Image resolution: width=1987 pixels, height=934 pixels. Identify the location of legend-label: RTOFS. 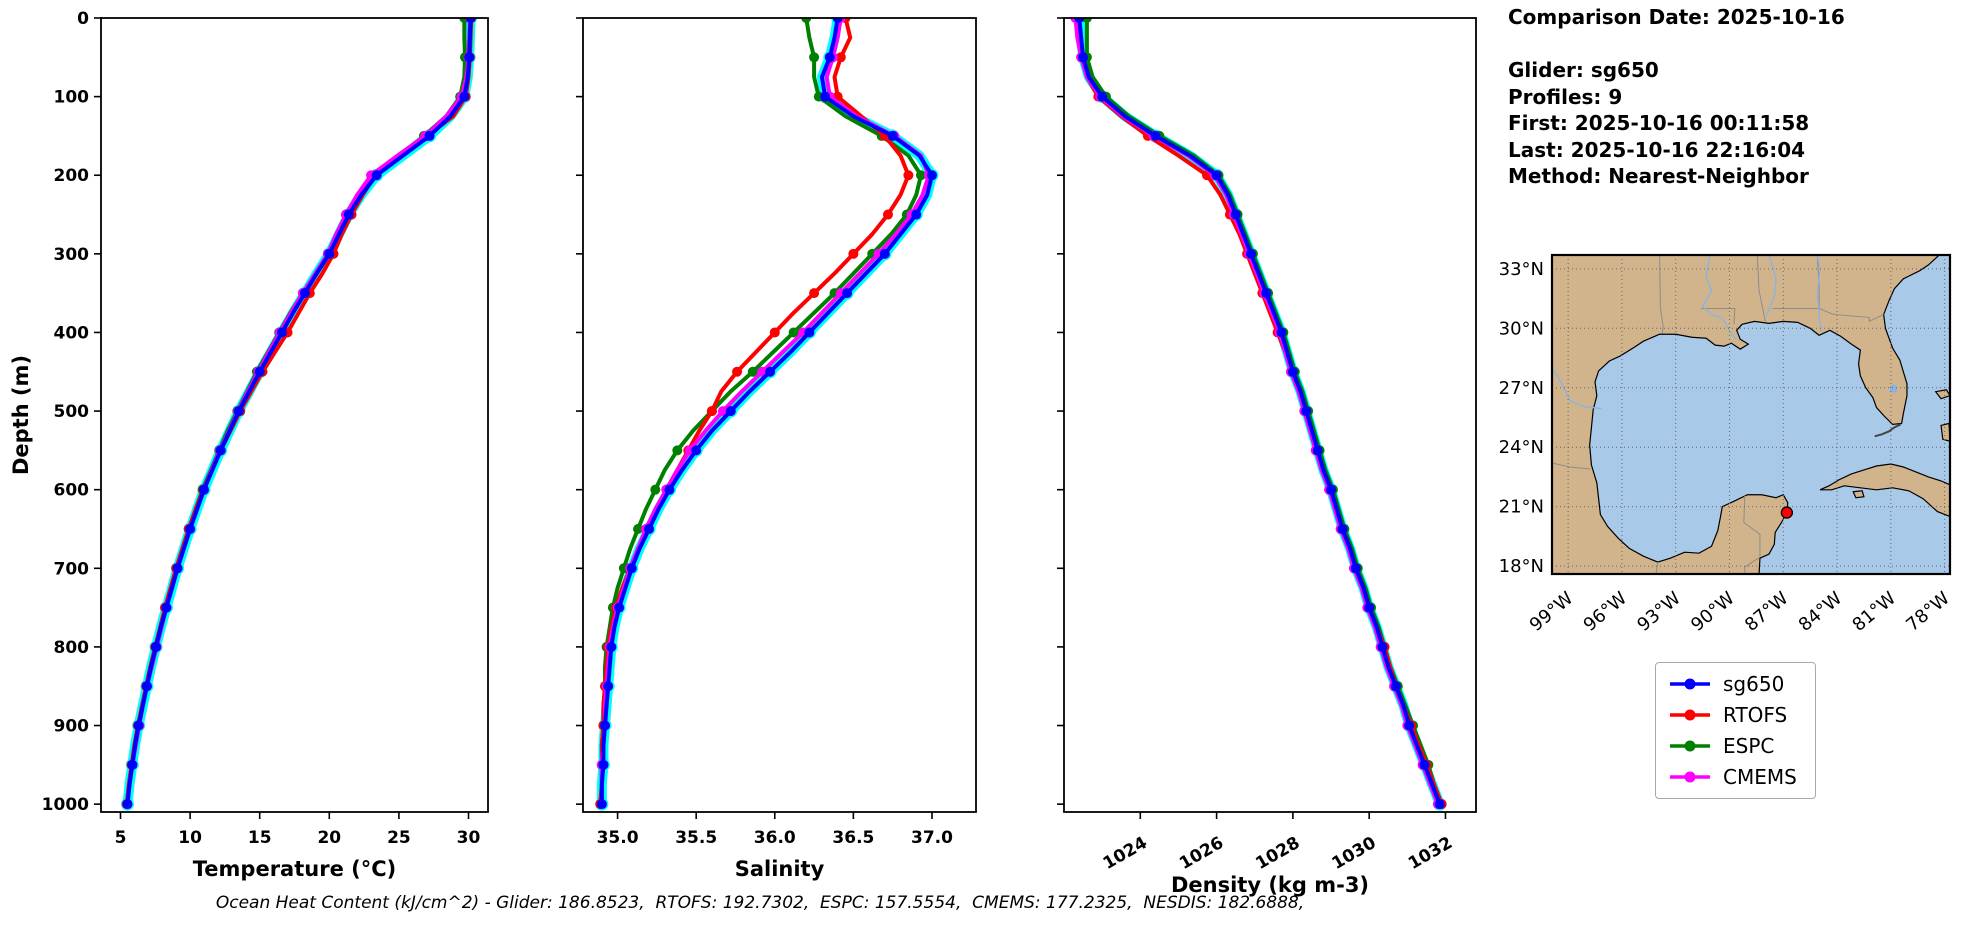
(1755, 715).